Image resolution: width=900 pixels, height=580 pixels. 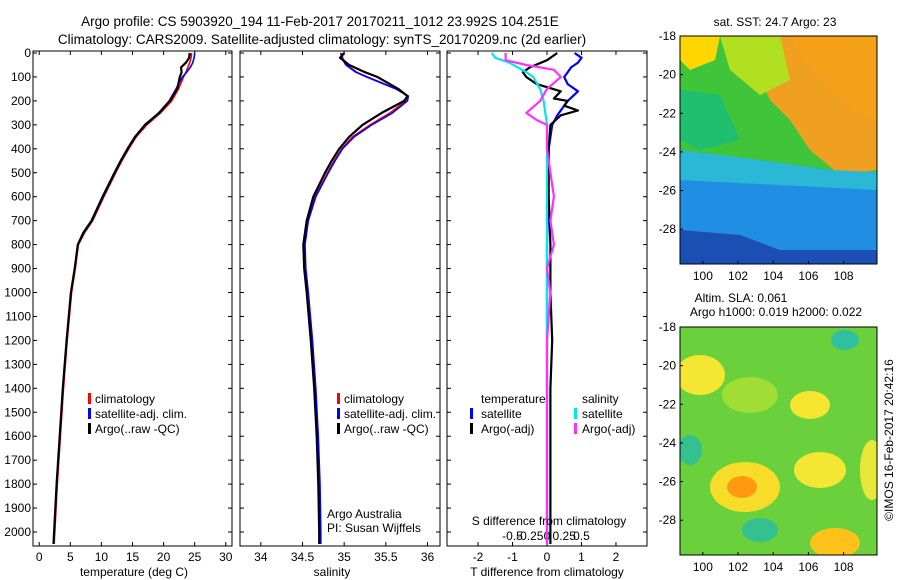 I want to click on x-tick-label: 34, so click(x=261, y=557).